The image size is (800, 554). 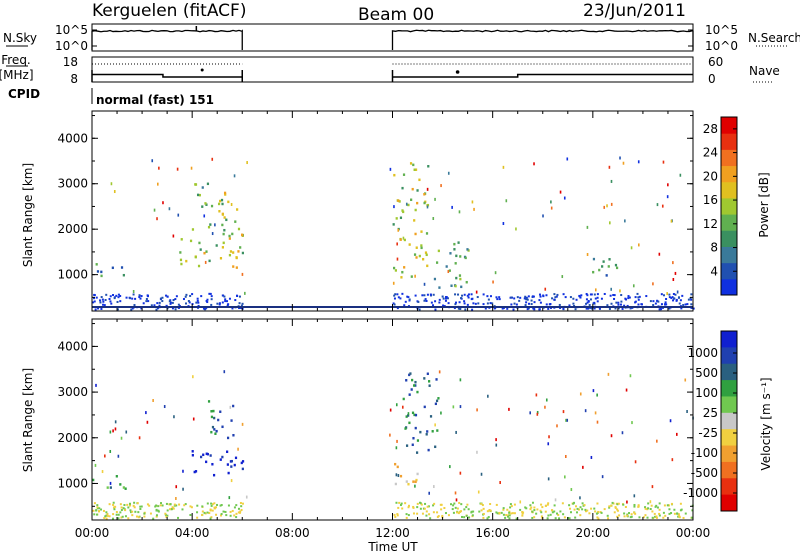 What do you see at coordinates (72, 346) in the screenshot?
I see `velocity-ytick-3: 4000` at bounding box center [72, 346].